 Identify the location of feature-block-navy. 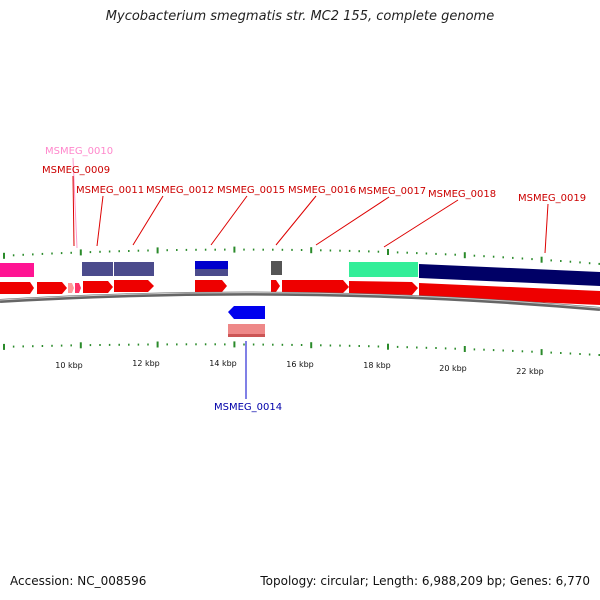
(509, 275).